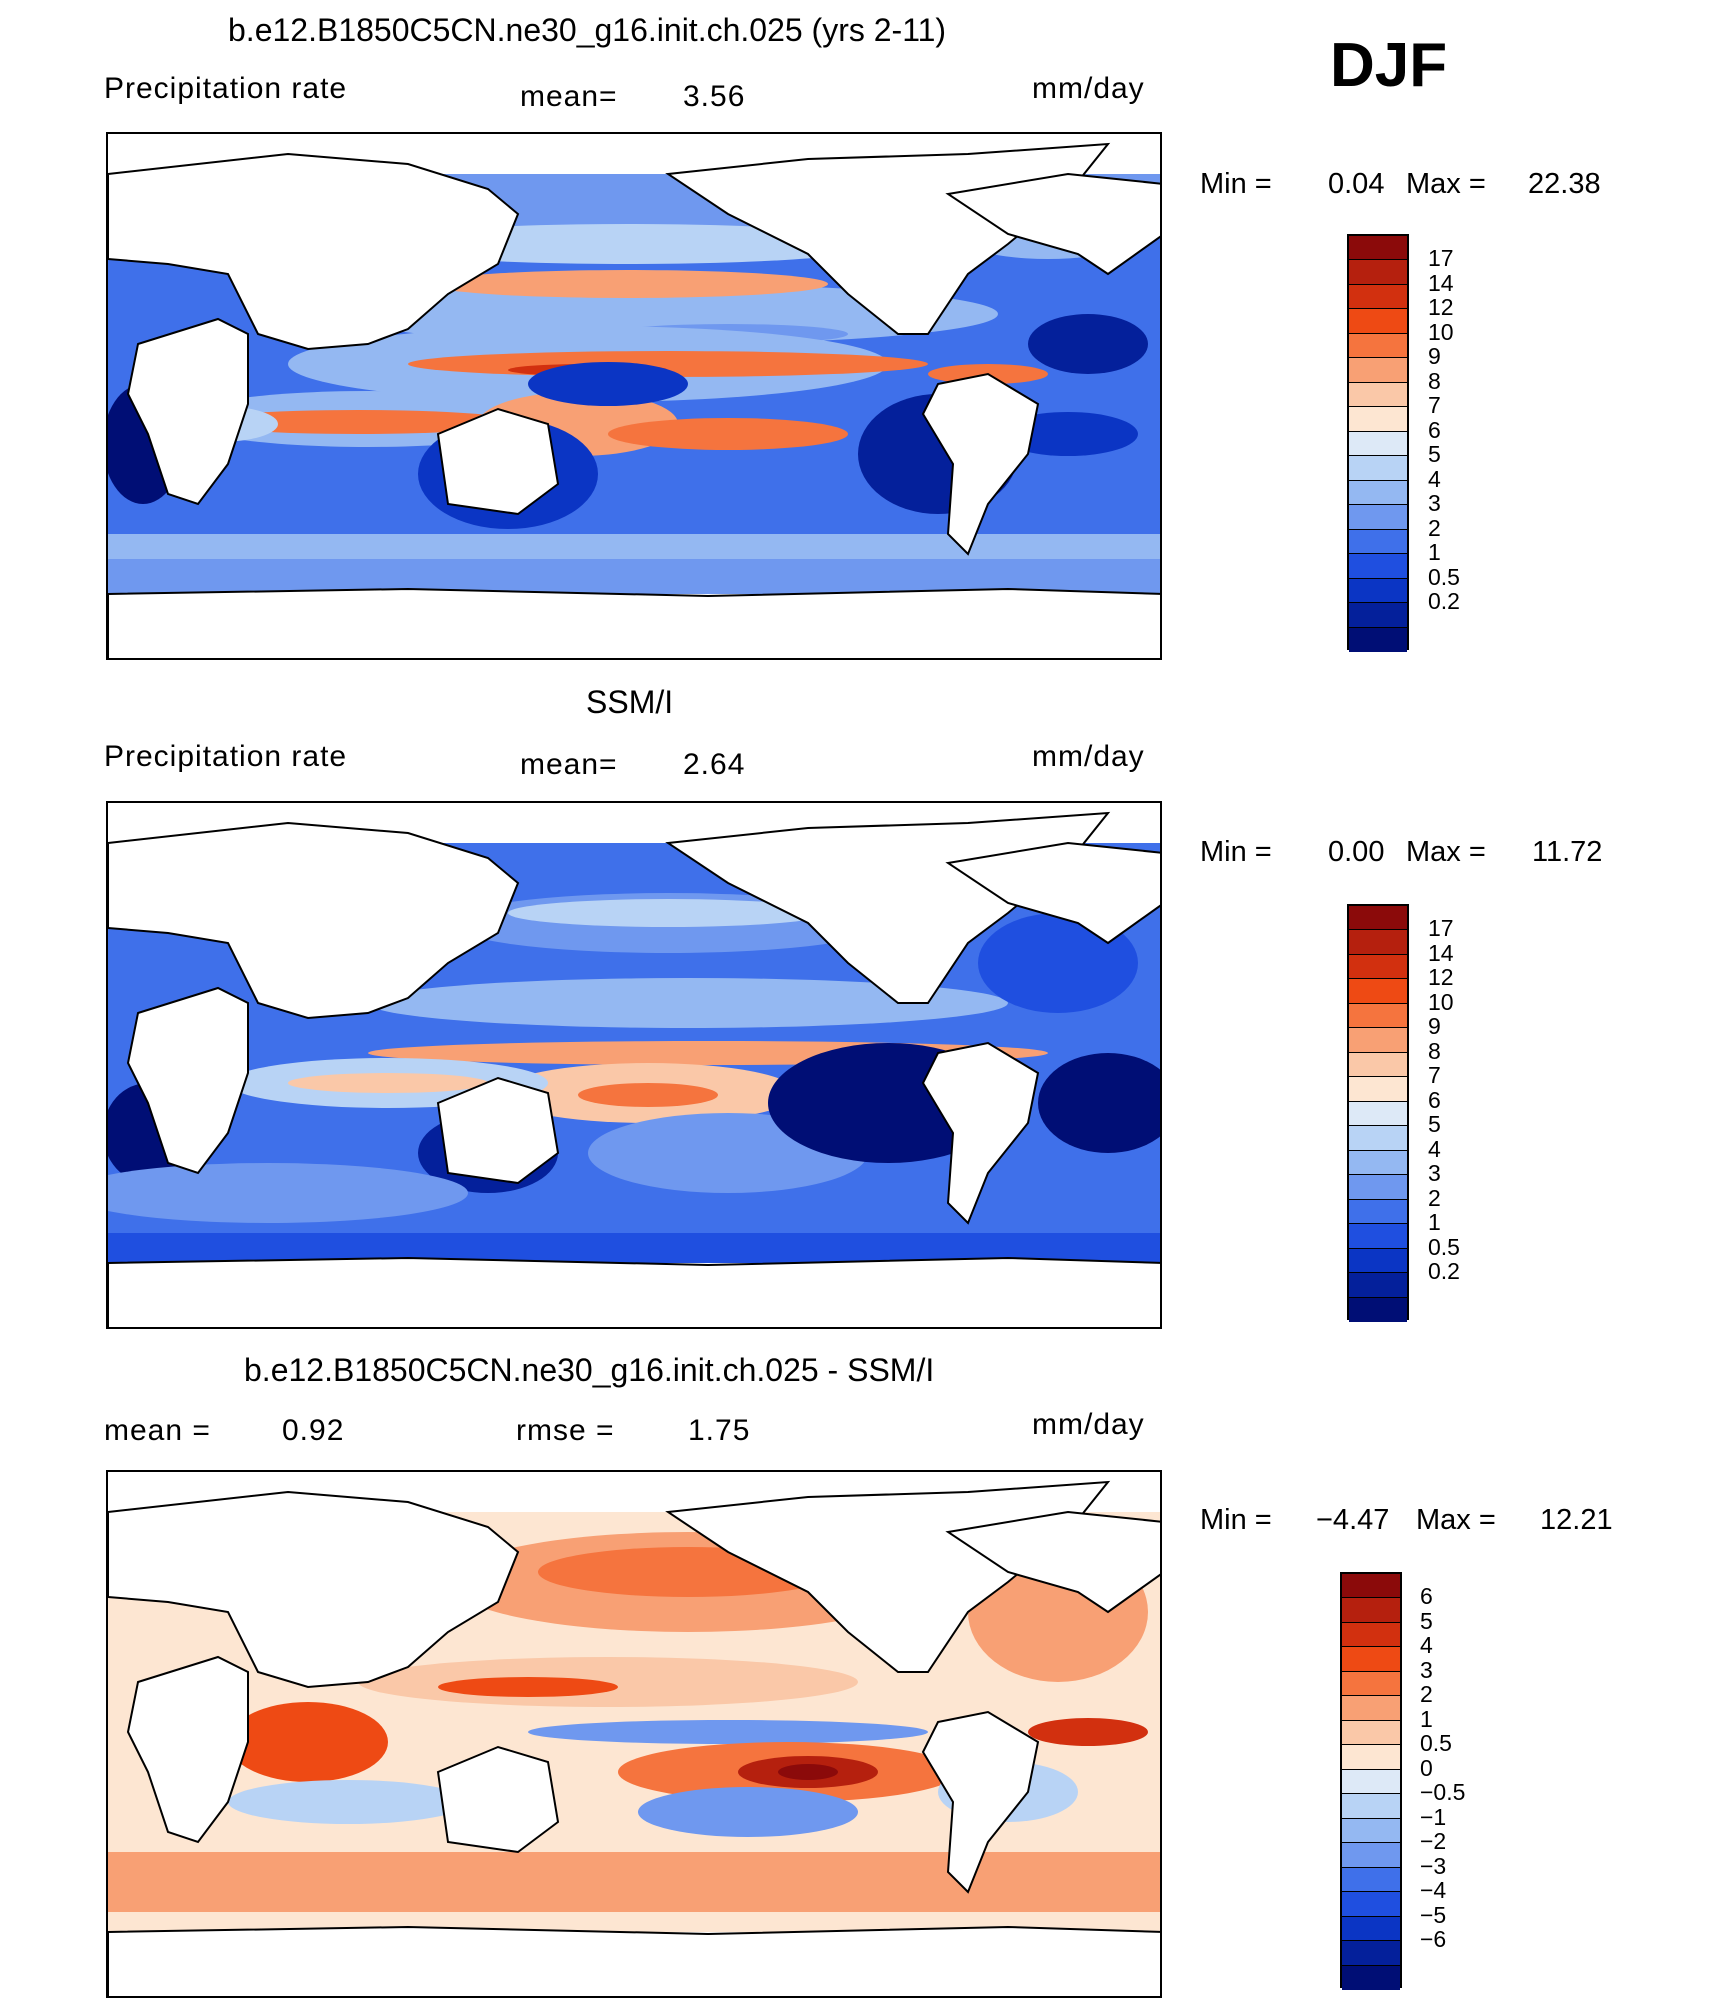 The image size is (1710, 1998). I want to click on panel2-colorbar-tick-label: 12, so click(1441, 977).